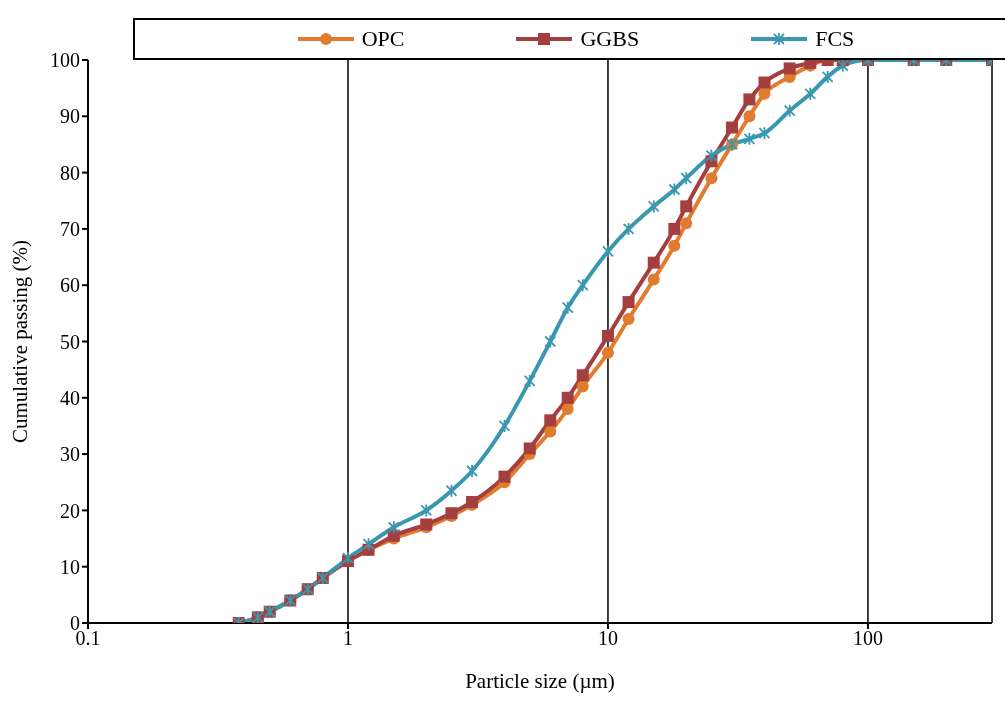  I want to click on y-tick-label: 60, so click(70, 285).